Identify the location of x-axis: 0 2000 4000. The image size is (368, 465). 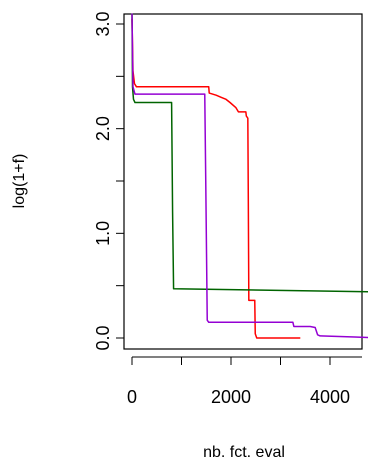
(244, 381).